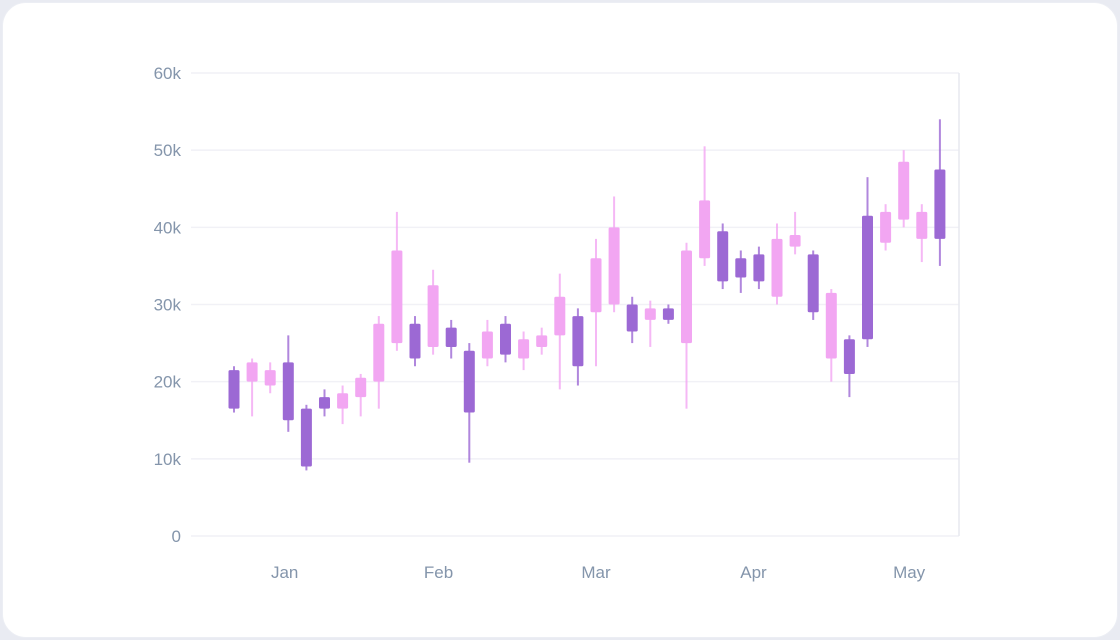  Describe the element at coordinates (168, 382) in the screenshot. I see `y-axis-tick-label: 20k` at that location.